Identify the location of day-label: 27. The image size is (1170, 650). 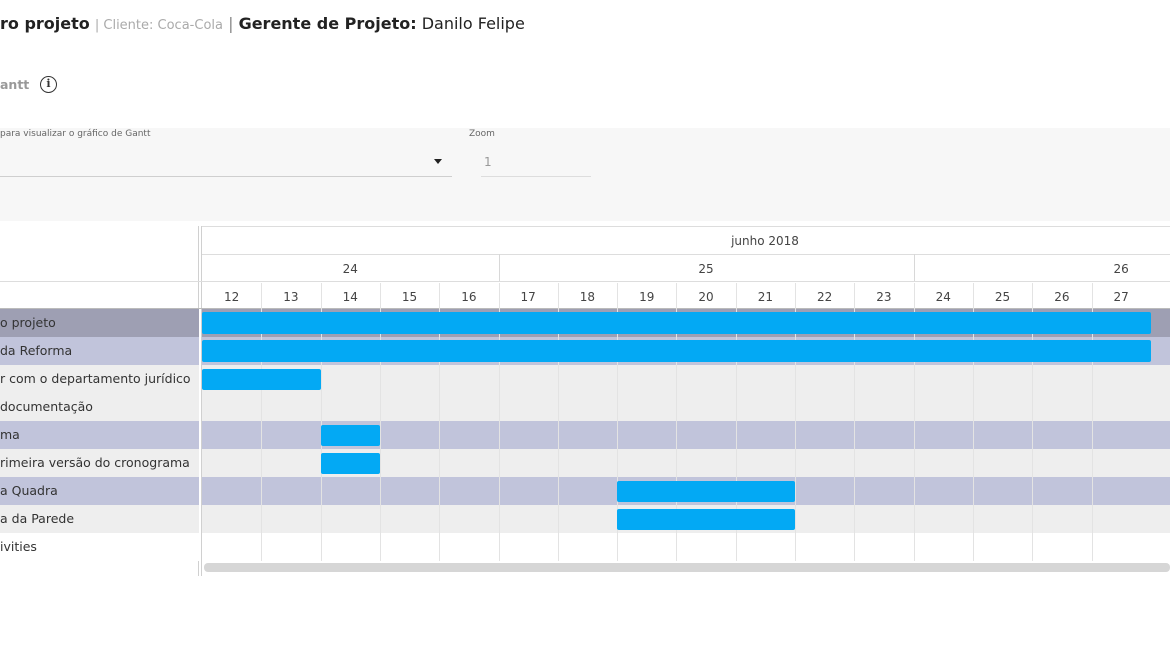
(1121, 297).